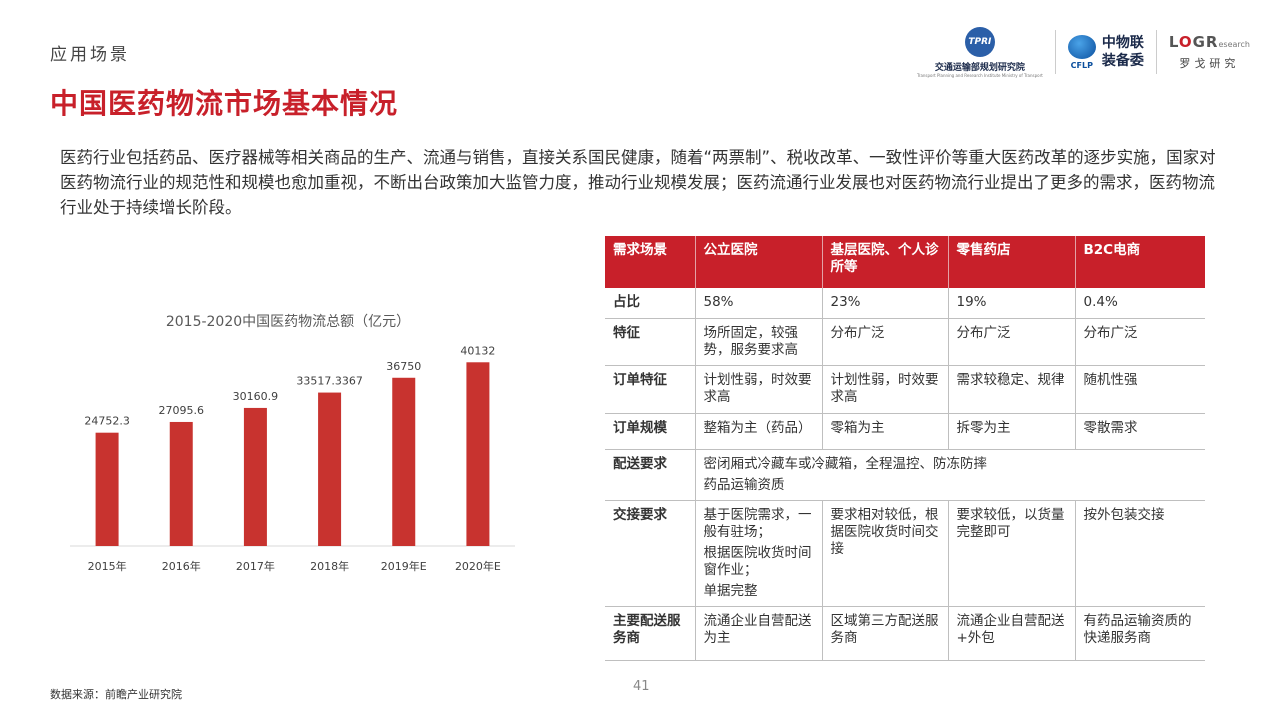 Image resolution: width=1280 pixels, height=720 pixels. What do you see at coordinates (905, 475) in the screenshot?
I see `table-row: 配送要求 密闭厢式冷藏车或冷藏箱，全程温控、防冻防摔 药品运输资质` at bounding box center [905, 475].